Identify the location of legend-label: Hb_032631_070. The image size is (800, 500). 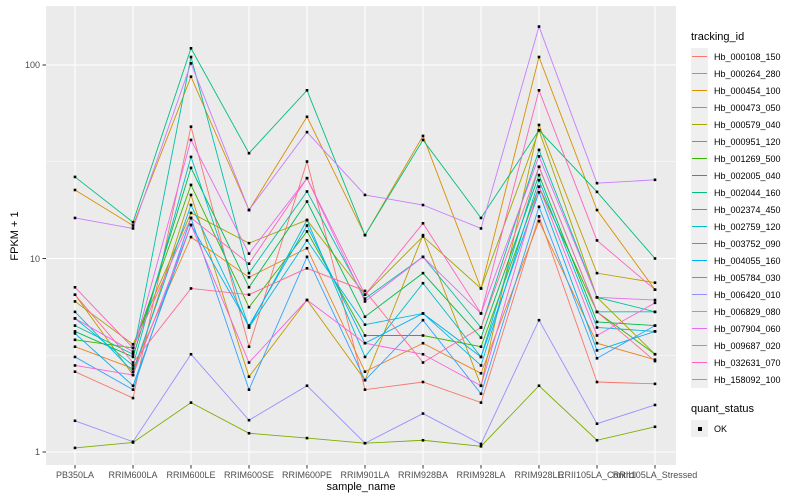
(747, 362).